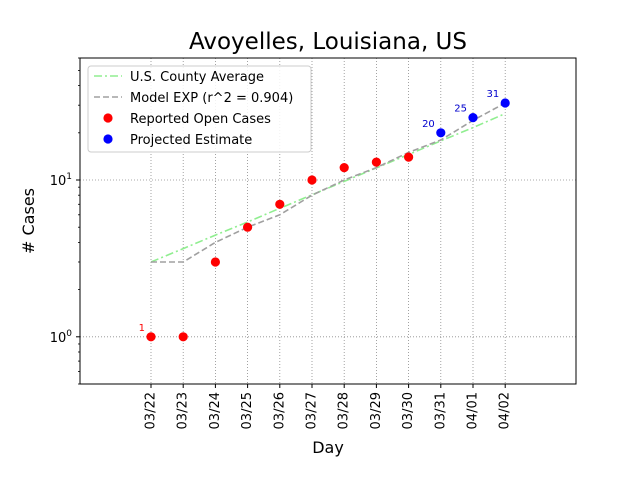 This screenshot has height=480, width=640. I want to click on legend-box, so click(199, 109).